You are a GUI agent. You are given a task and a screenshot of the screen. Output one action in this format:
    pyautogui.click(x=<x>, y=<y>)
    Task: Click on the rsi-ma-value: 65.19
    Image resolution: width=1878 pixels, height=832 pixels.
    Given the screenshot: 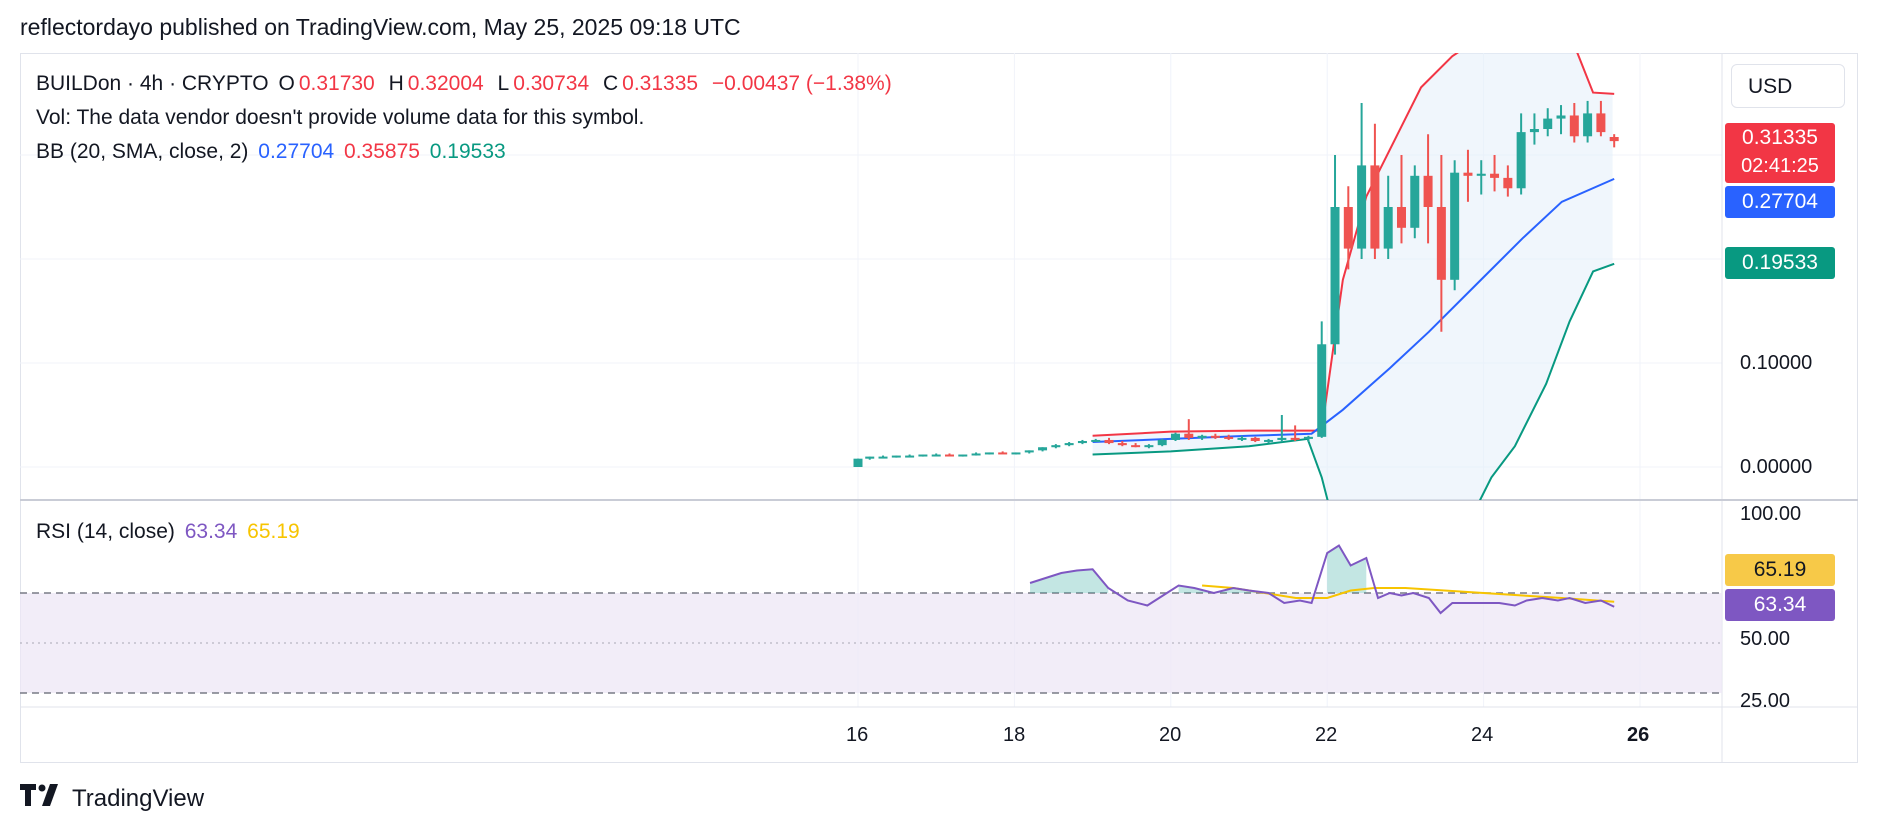 What is the action you would take?
    pyautogui.click(x=273, y=531)
    